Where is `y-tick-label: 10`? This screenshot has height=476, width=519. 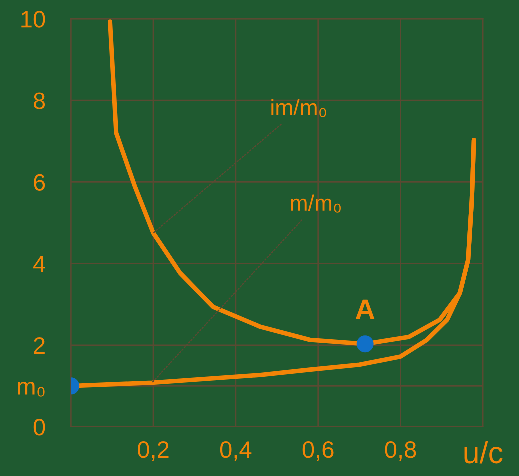 y-tick-label: 10 is located at coordinates (34, 19).